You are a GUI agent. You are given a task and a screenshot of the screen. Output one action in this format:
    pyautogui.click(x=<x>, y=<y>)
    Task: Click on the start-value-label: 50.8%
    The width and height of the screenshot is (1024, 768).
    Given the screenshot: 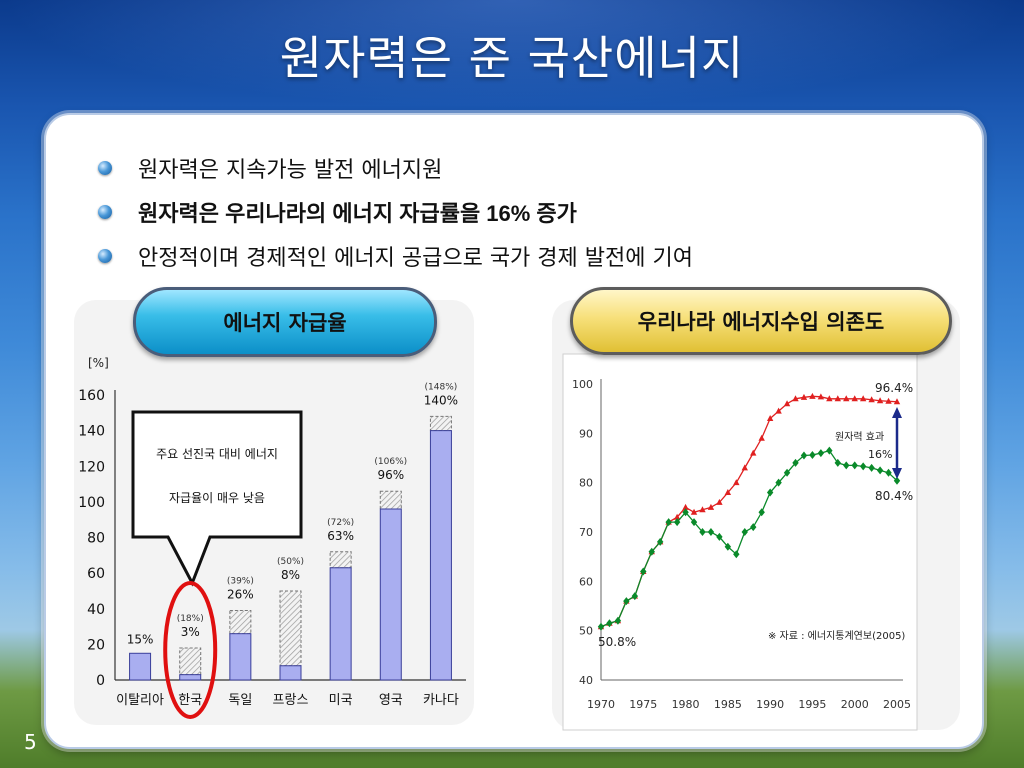 What is the action you would take?
    pyautogui.click(x=617, y=642)
    